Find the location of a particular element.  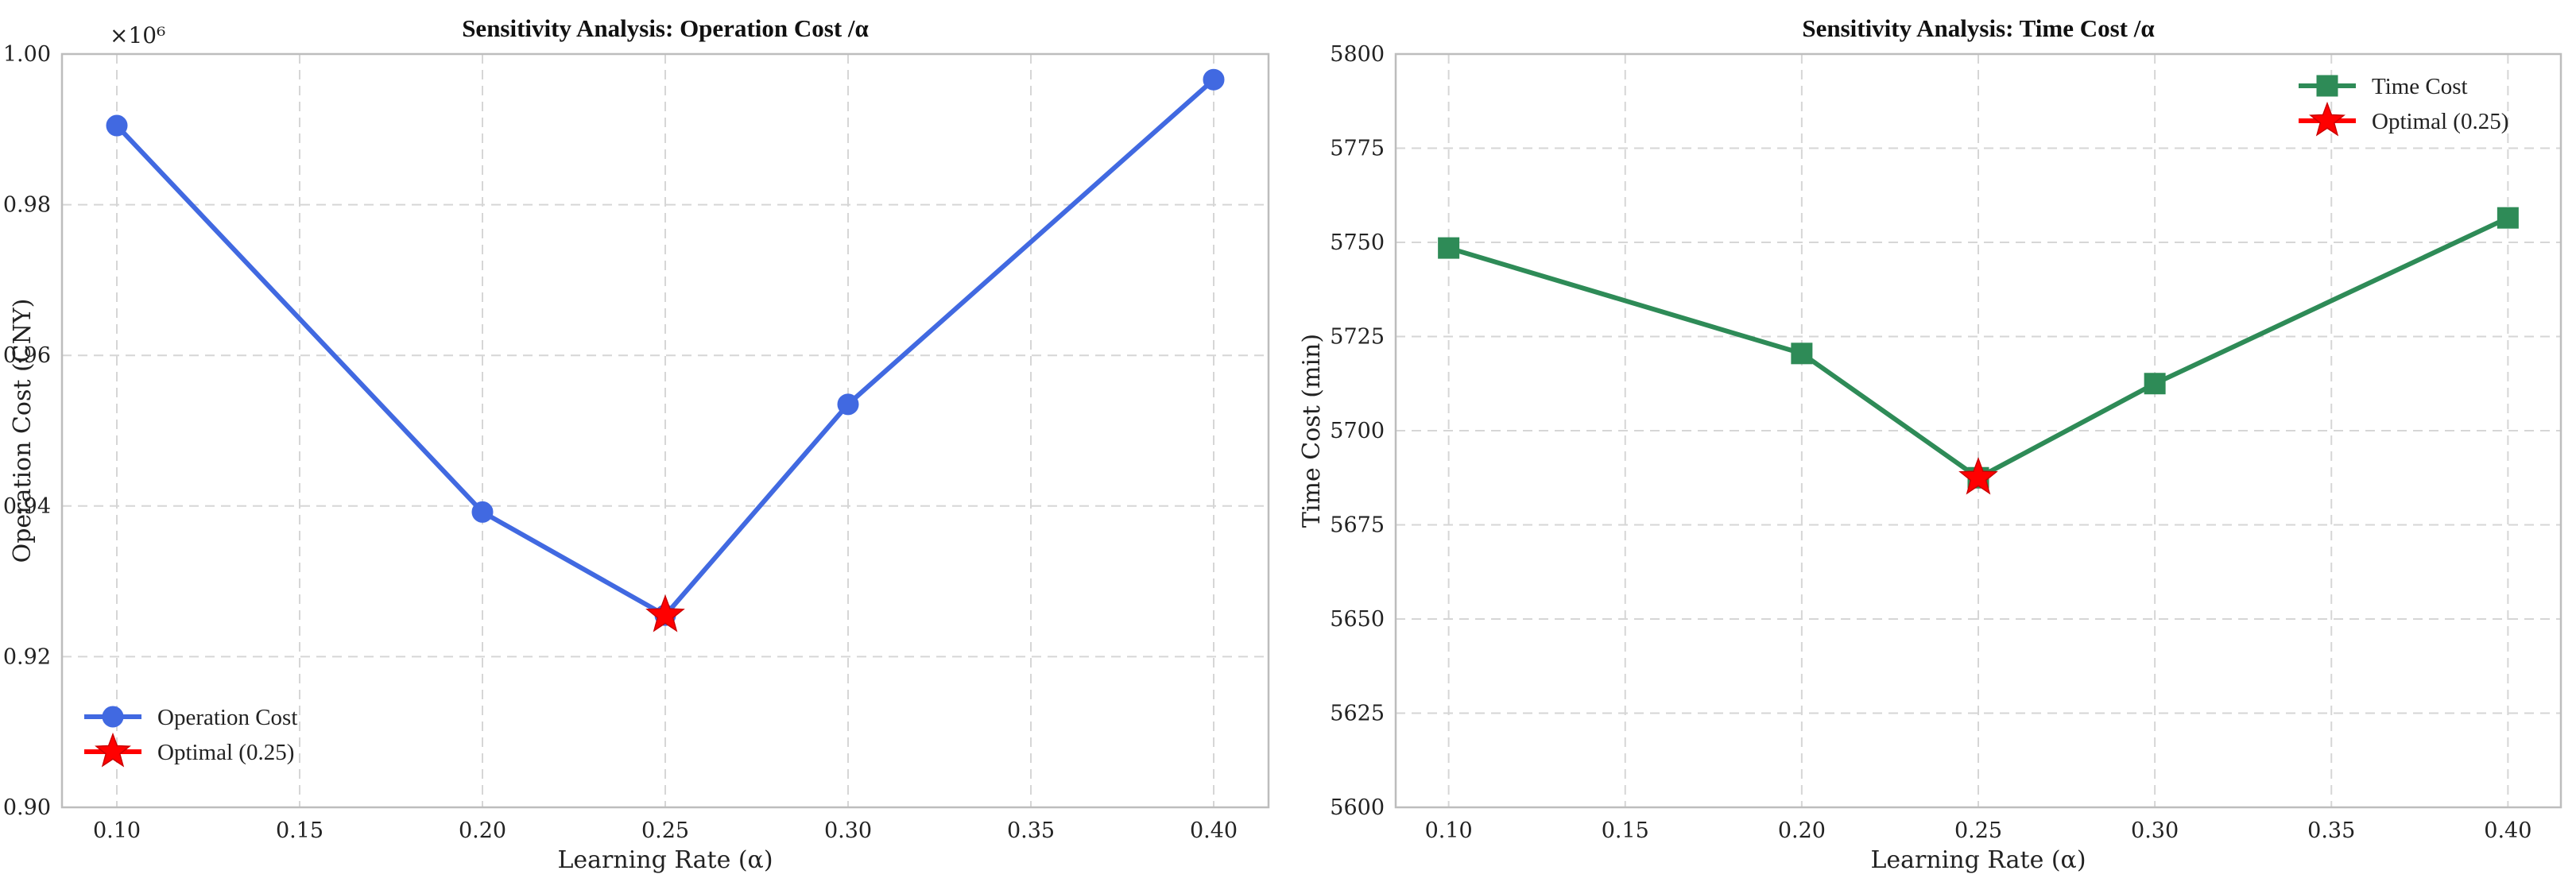

y-tick-label: 5725 is located at coordinates (1357, 338).